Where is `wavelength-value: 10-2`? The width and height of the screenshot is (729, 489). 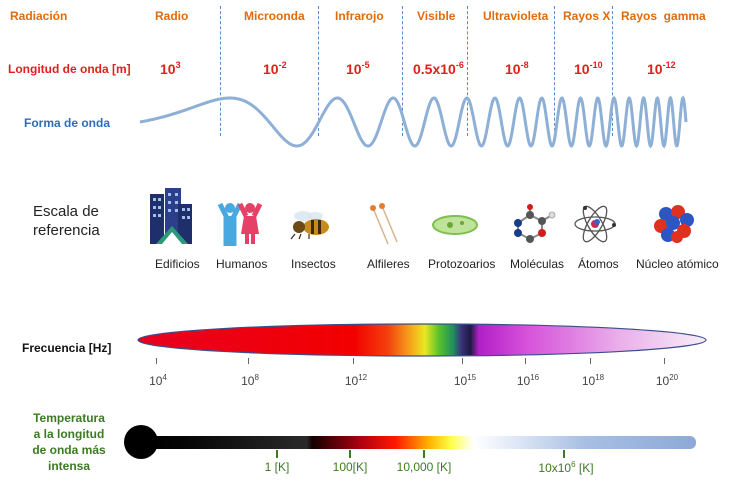
wavelength-value: 10-2 is located at coordinates (275, 68).